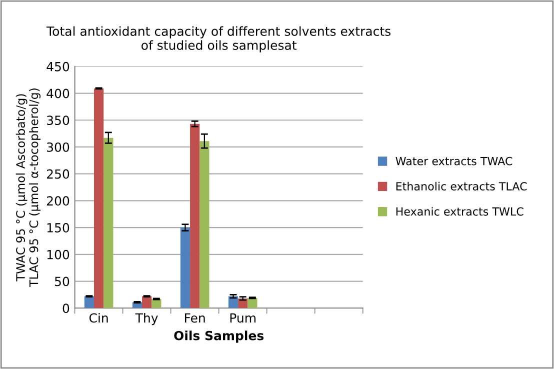 This screenshot has width=554, height=369. I want to click on y-tick-label: 150, so click(58, 227).